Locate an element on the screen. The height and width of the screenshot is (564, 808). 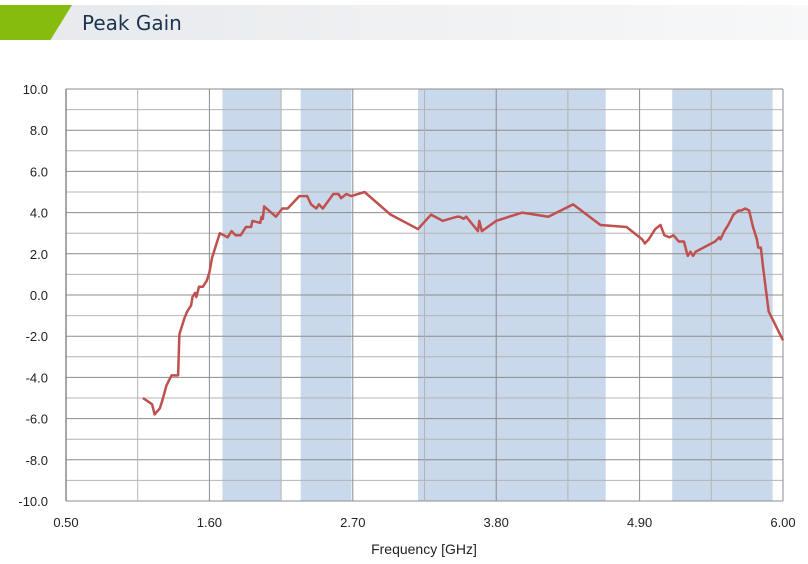
page-title: Peak Gain is located at coordinates (132, 23).